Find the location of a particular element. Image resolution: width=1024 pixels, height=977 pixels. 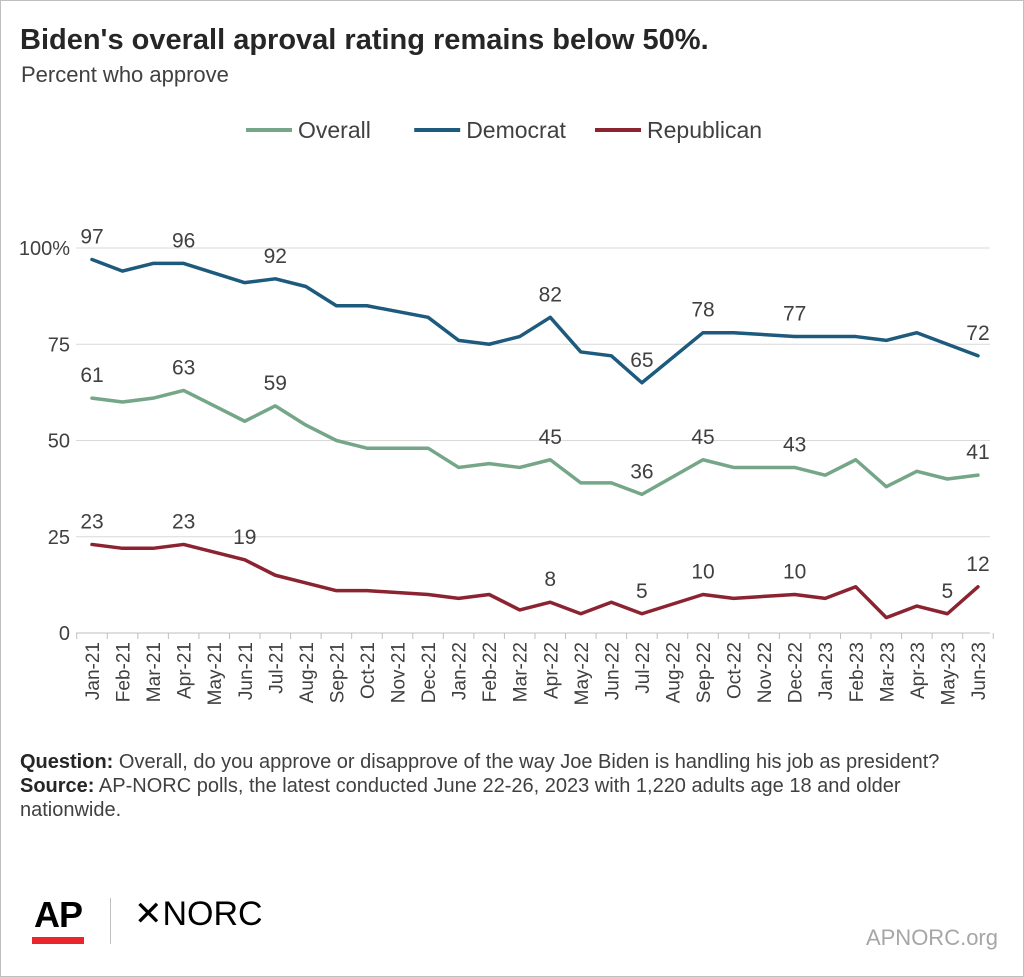

y-tick-label: 100% is located at coordinates (44, 249).